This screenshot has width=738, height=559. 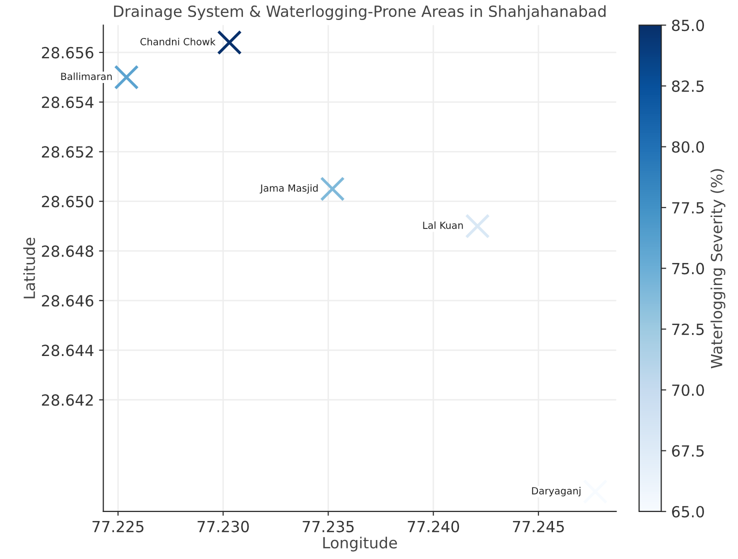 What do you see at coordinates (688, 330) in the screenshot?
I see `color-bar-label: 72.5` at bounding box center [688, 330].